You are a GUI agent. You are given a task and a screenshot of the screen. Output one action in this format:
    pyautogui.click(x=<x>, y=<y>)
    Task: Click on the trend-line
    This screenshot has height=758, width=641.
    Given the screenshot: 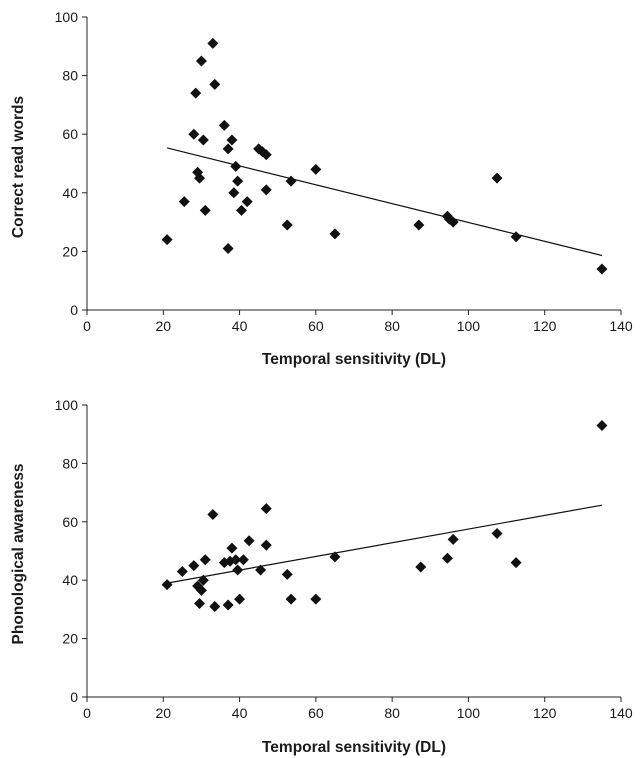 What is the action you would take?
    pyautogui.click(x=384, y=202)
    